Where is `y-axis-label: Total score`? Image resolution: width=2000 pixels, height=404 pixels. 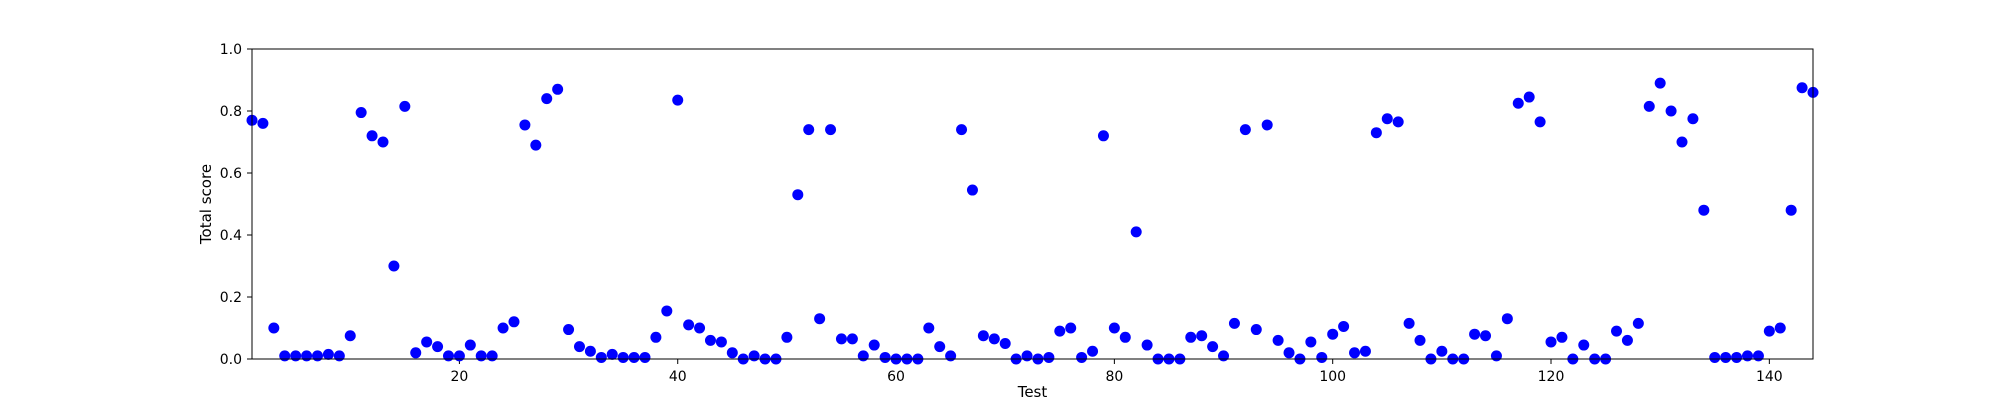 y-axis-label: Total score is located at coordinates (206, 204).